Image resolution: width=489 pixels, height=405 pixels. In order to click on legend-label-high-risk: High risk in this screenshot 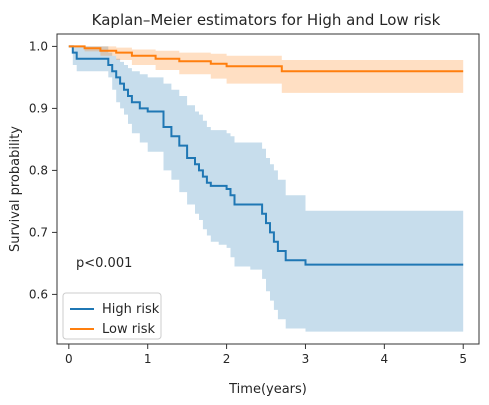, I will do `click(131, 309)`.